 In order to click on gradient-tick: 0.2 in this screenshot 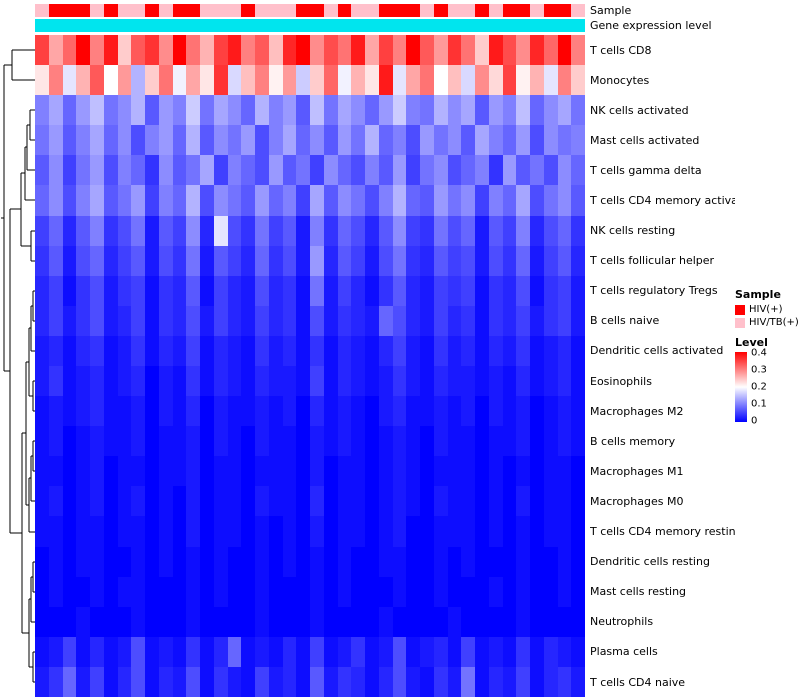, I will do `click(759, 387)`.